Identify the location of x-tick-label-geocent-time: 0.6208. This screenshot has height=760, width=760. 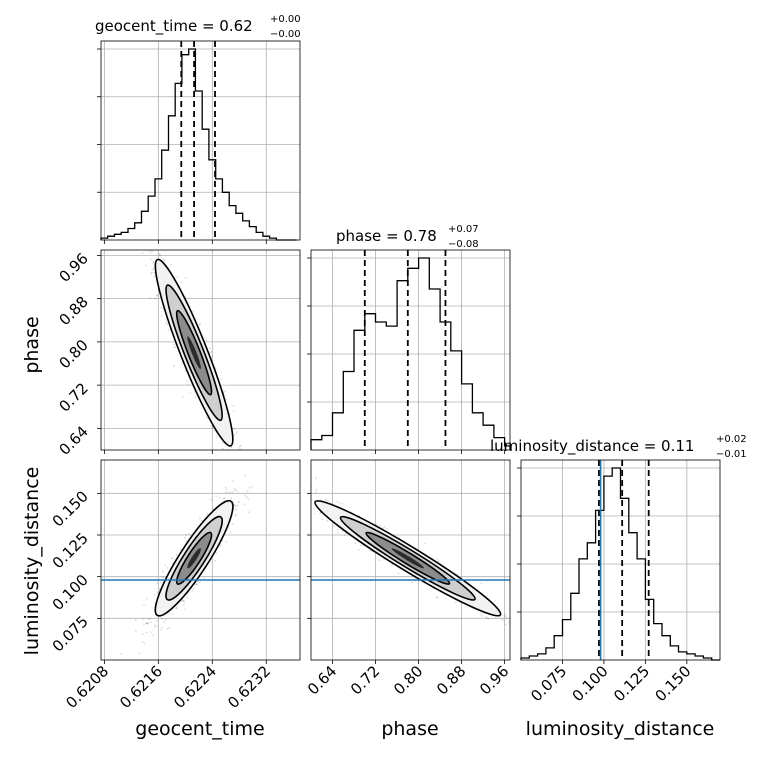
(87, 687).